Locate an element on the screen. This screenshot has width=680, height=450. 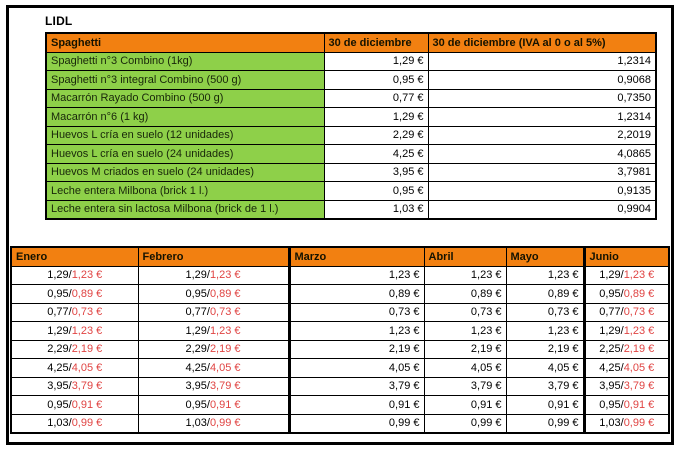
junio-price-cell: 3,95/3,79 € is located at coordinates (626, 386).